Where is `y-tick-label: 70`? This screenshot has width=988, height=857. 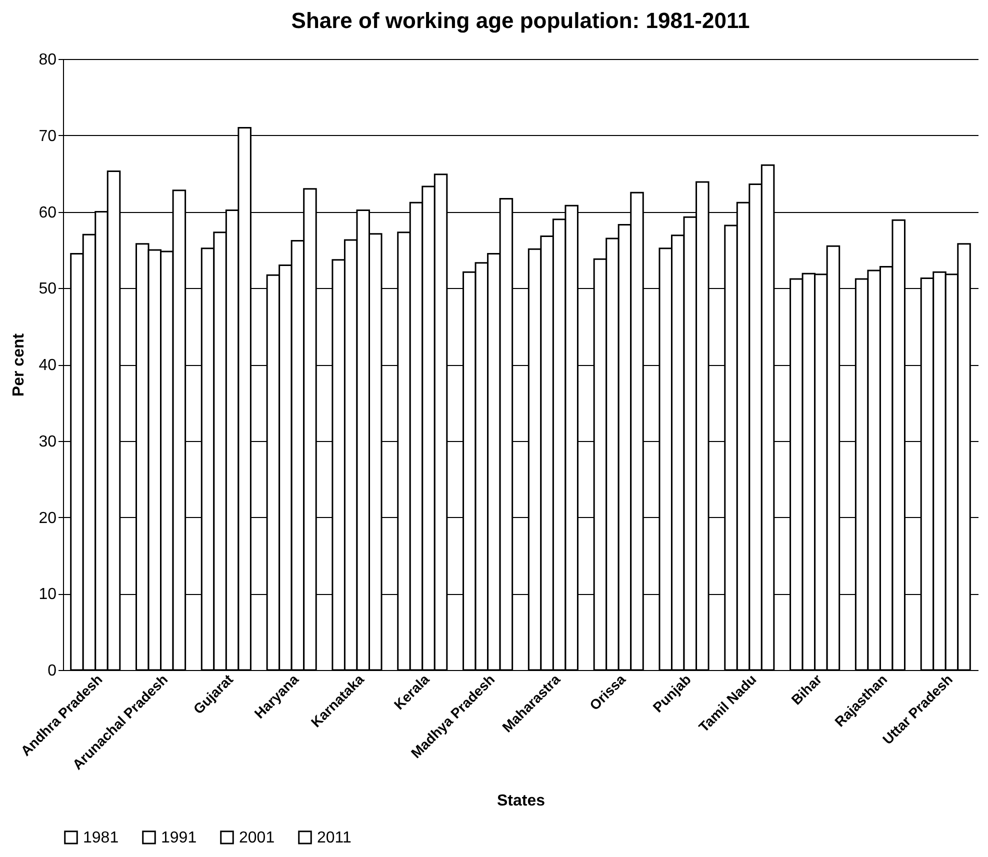
y-tick-label: 70 is located at coordinates (47, 136).